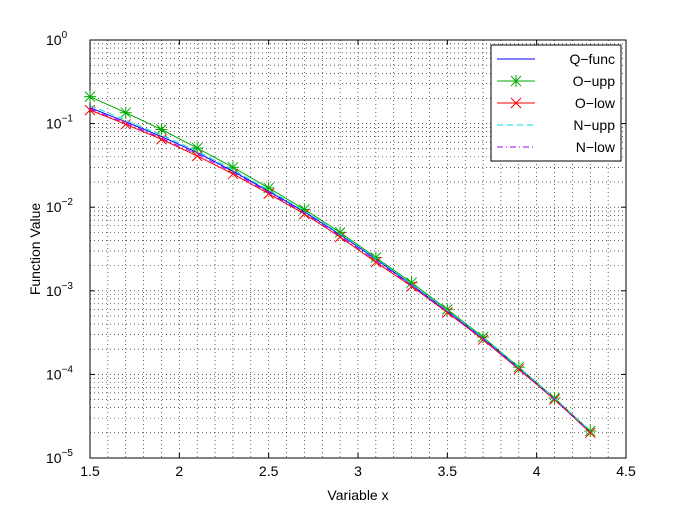 This screenshot has width=692, height=526. What do you see at coordinates (594, 81) in the screenshot?
I see `legend-label: O−upp` at bounding box center [594, 81].